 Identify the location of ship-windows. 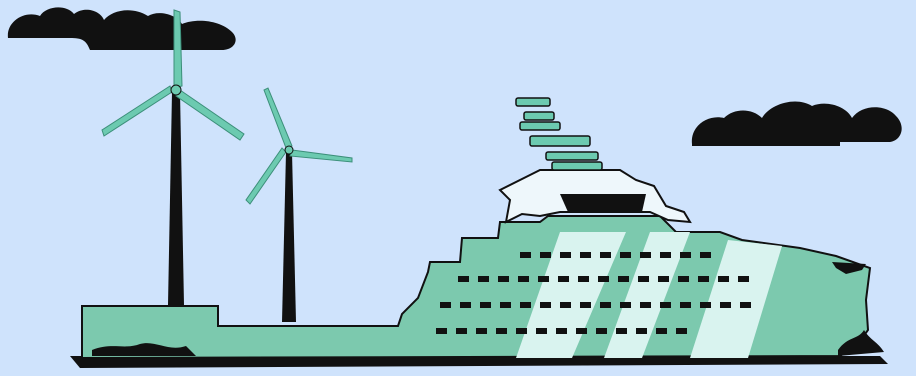
(593, 293).